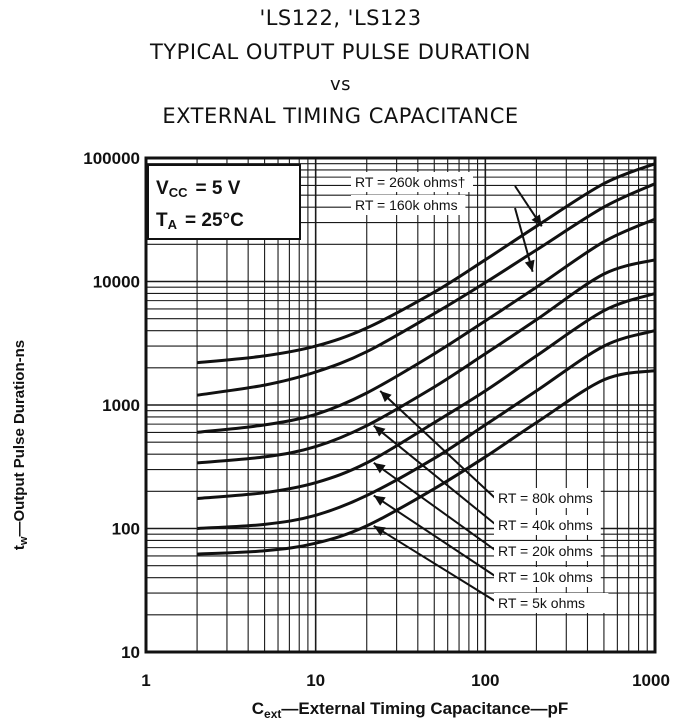  Describe the element at coordinates (485, 680) in the screenshot. I see `x-tick-label: 100` at that location.